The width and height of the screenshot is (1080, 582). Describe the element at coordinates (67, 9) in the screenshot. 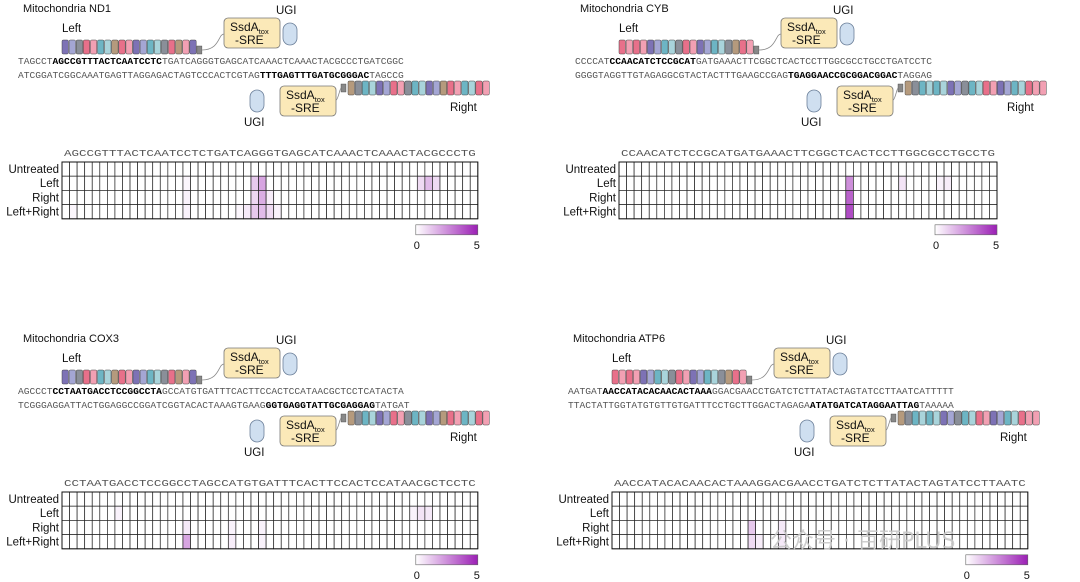

I see `panel-title: Mitochondria ND1` at that location.